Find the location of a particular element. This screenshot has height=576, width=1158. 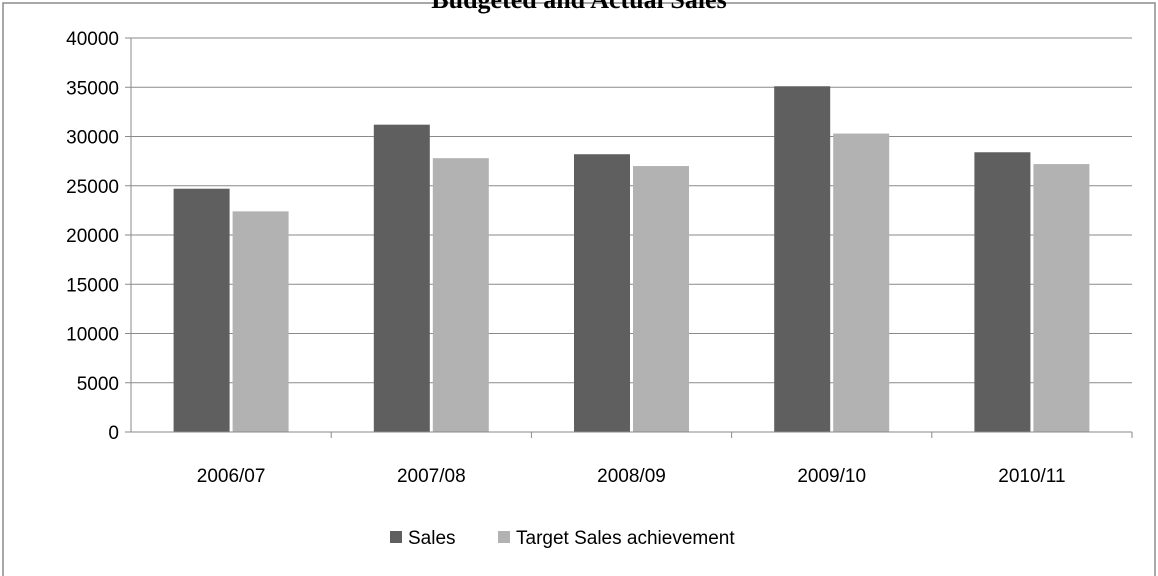

legend-label: Target Sales achievement is located at coordinates (625, 538).